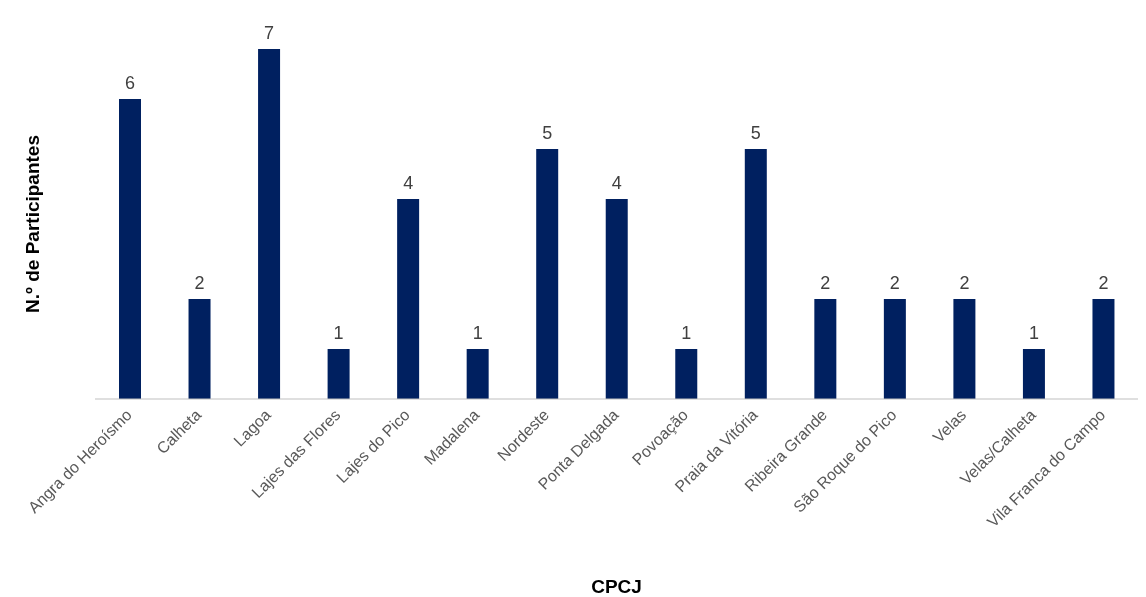 Image resolution: width=1146 pixels, height=597 pixels. Describe the element at coordinates (32, 224) in the screenshot. I see `y-axis-title: N.º de Participantes` at that location.